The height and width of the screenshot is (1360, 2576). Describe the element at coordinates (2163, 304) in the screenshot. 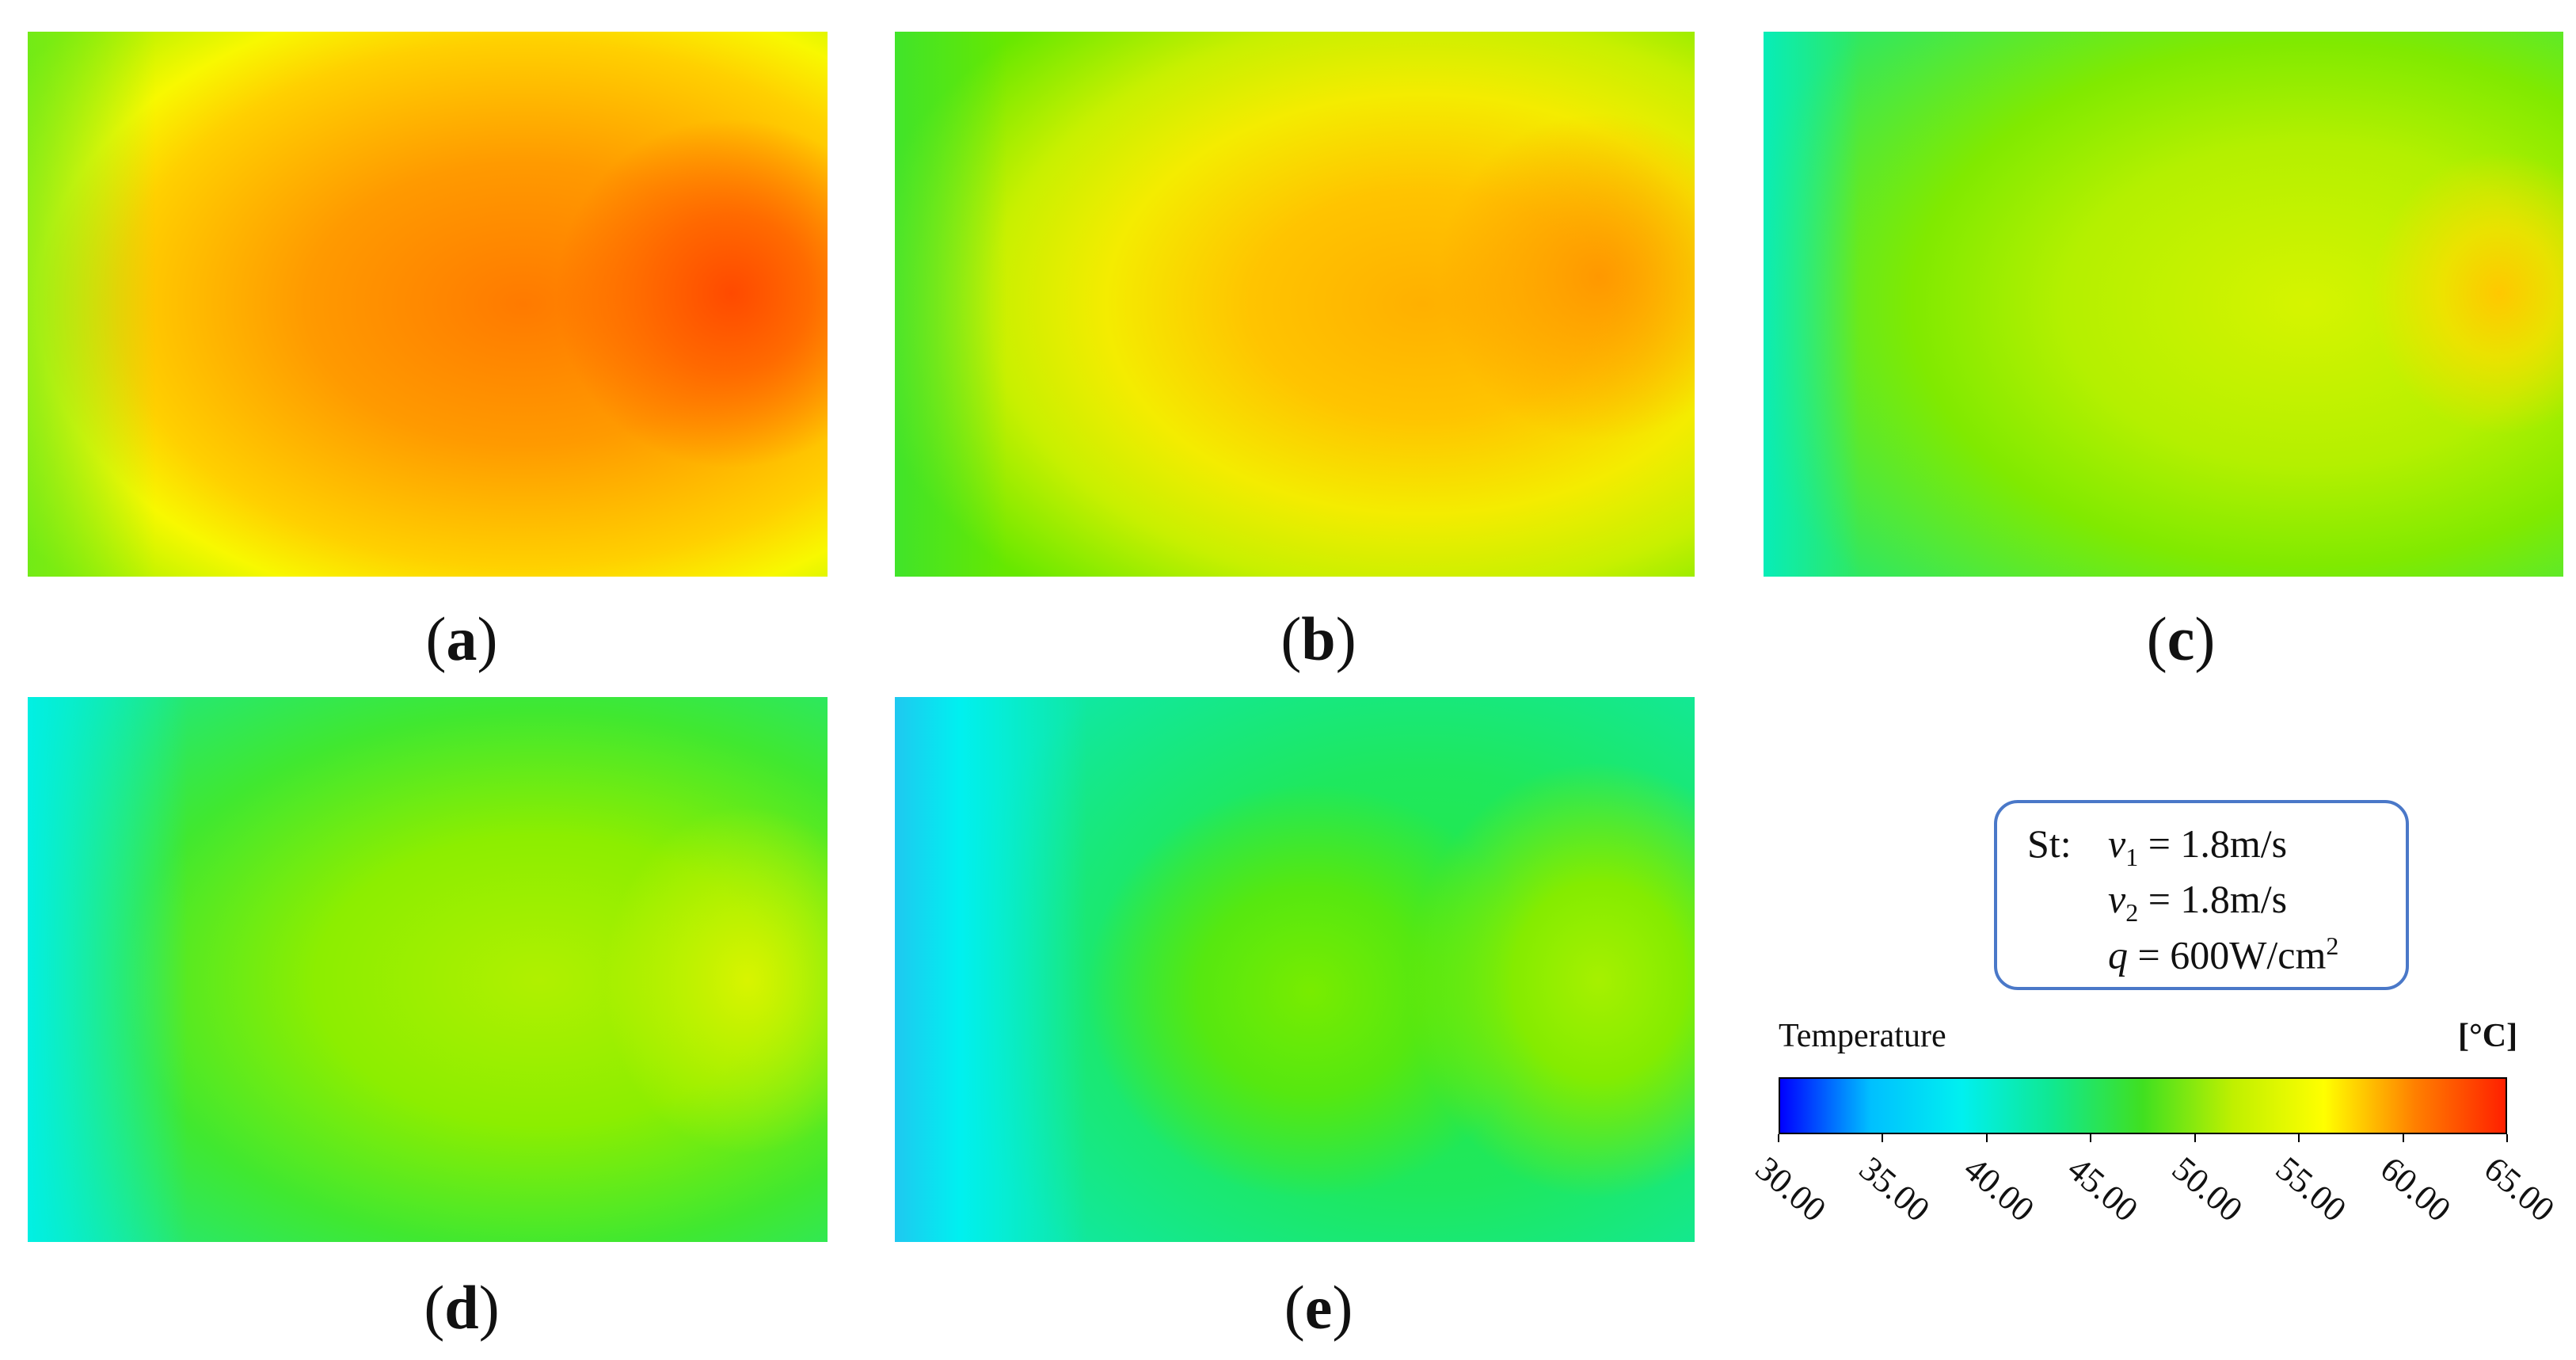

I see `temperature-contour-c` at that location.